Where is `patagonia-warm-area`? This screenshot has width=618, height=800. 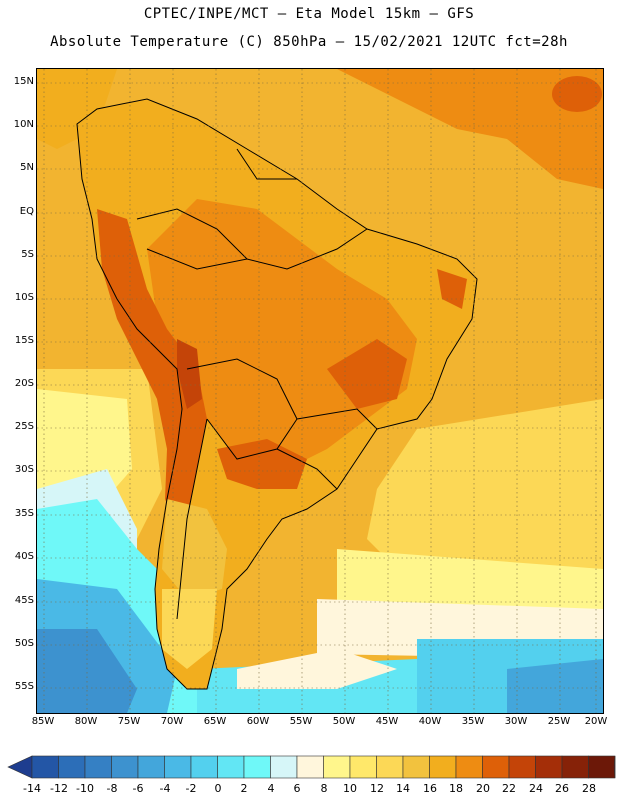 patagonia-warm-area is located at coordinates (194, 549).